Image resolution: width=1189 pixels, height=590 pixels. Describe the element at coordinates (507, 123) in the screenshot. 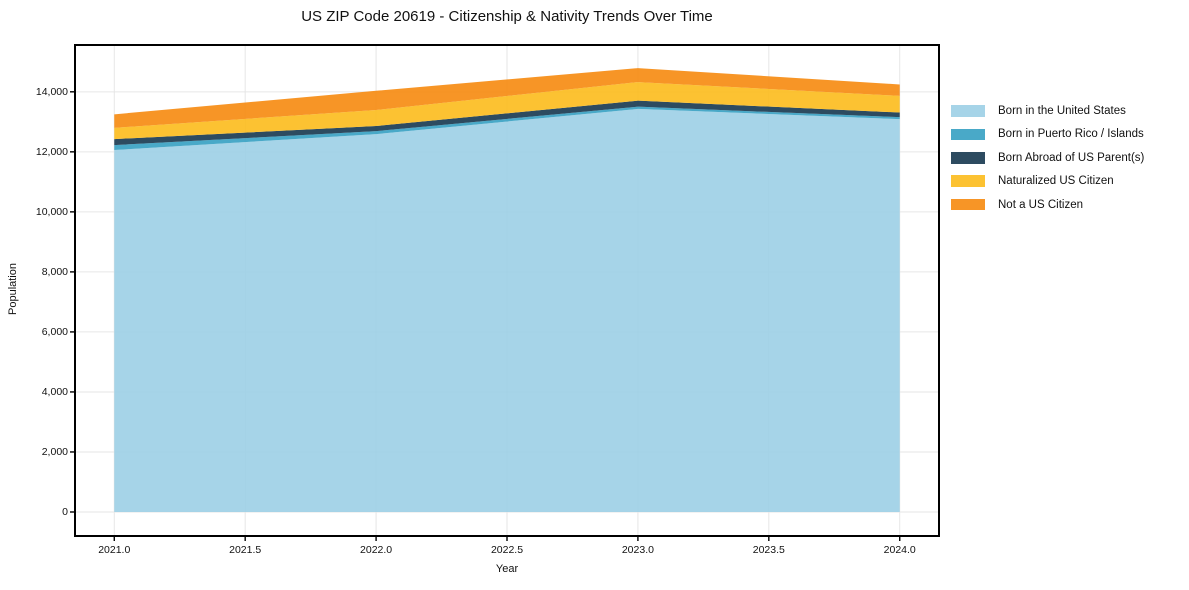

I see `area-born-abroad-of-us-parent-s` at that location.